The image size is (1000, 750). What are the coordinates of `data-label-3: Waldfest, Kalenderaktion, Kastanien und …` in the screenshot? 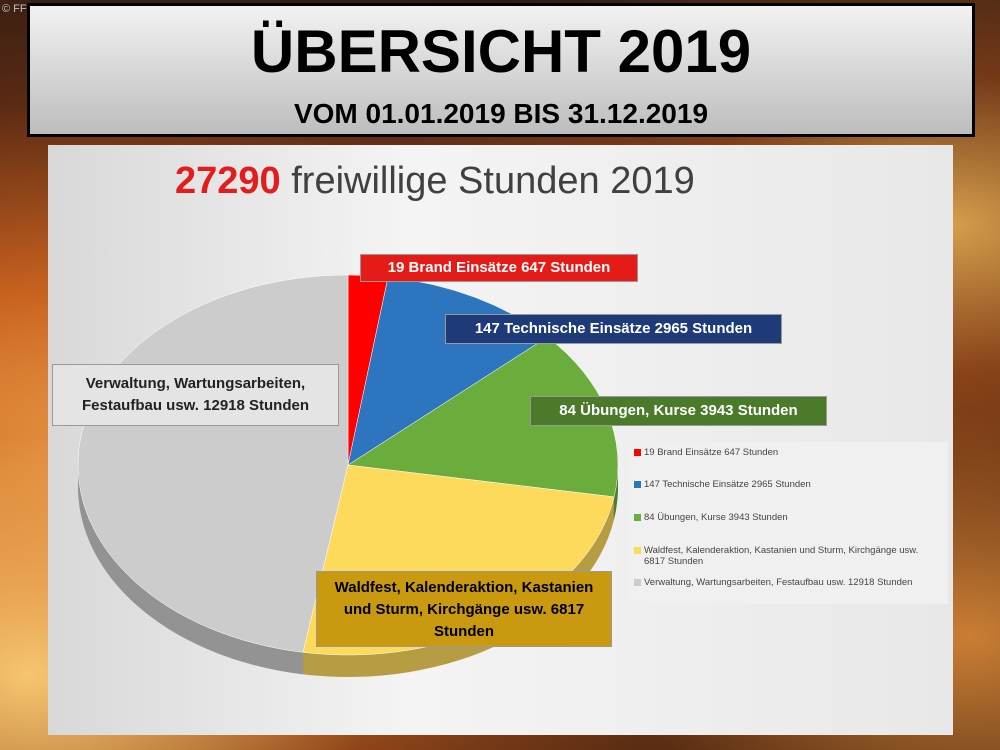 It's located at (464, 609).